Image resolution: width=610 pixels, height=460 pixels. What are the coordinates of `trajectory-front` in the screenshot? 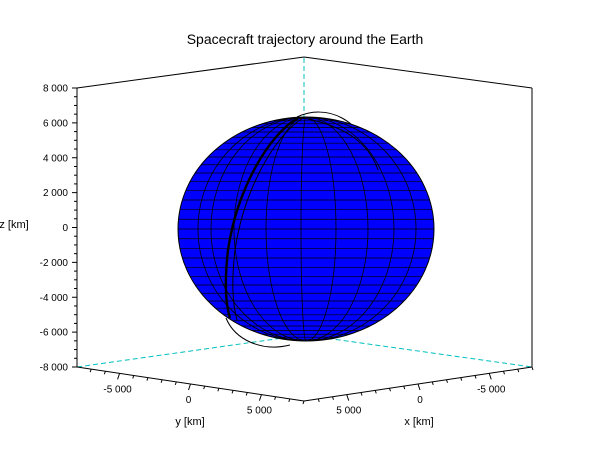 It's located at (301, 218).